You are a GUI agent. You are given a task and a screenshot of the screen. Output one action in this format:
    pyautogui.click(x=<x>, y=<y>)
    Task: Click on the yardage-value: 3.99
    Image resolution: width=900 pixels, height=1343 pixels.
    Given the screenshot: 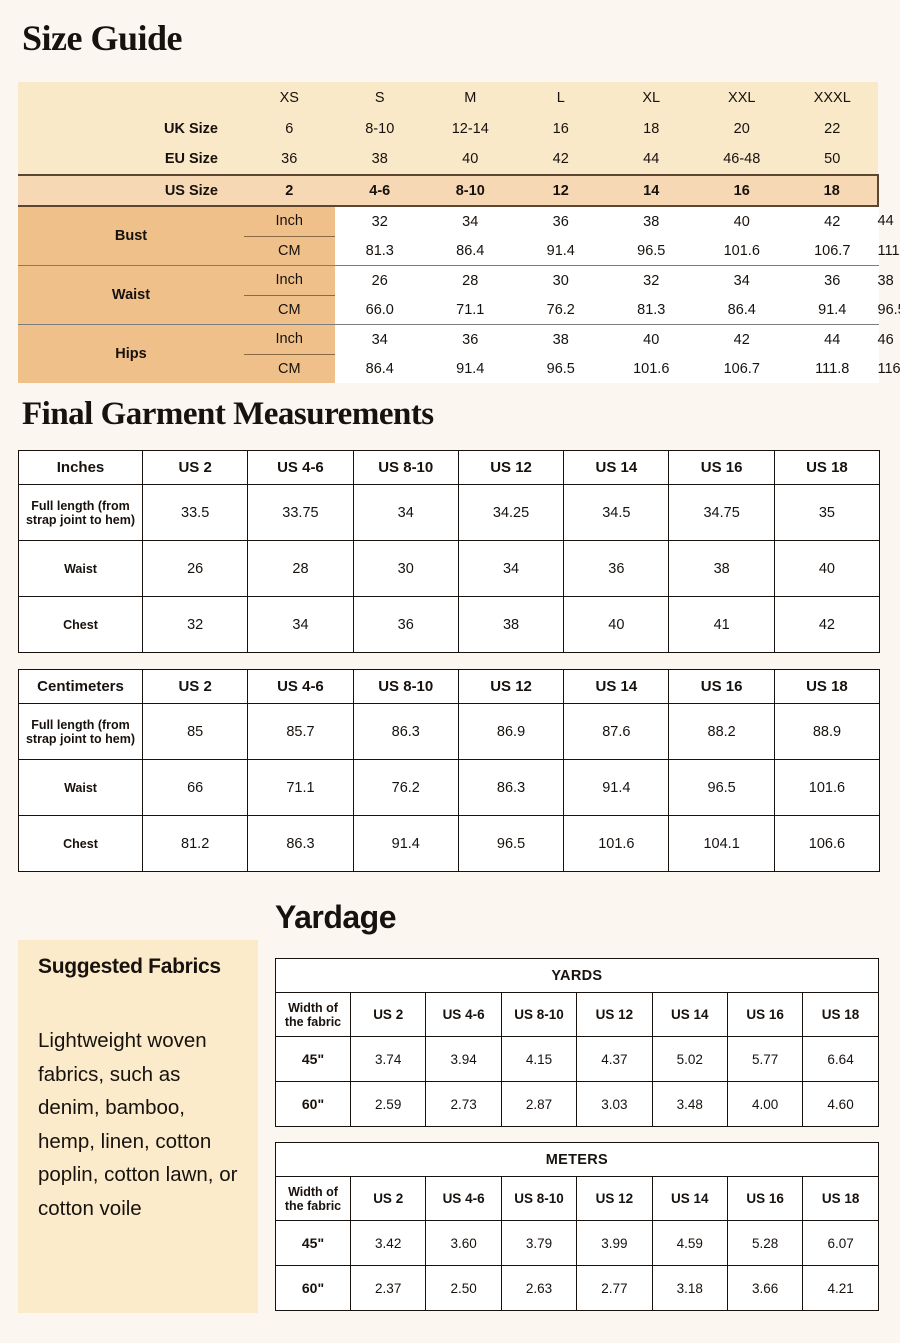 What is the action you would take?
    pyautogui.click(x=614, y=1243)
    